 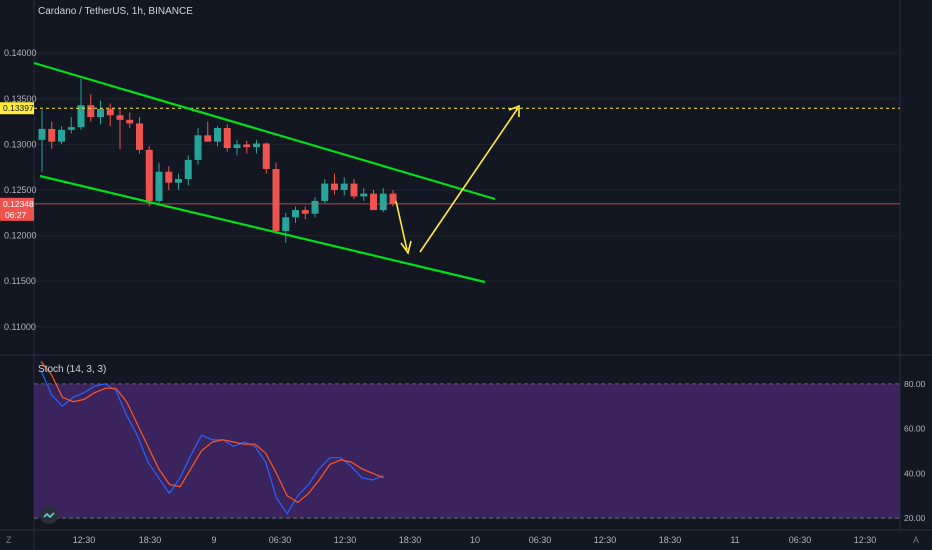 I want to click on stoch-k-line, so click(x=212, y=442).